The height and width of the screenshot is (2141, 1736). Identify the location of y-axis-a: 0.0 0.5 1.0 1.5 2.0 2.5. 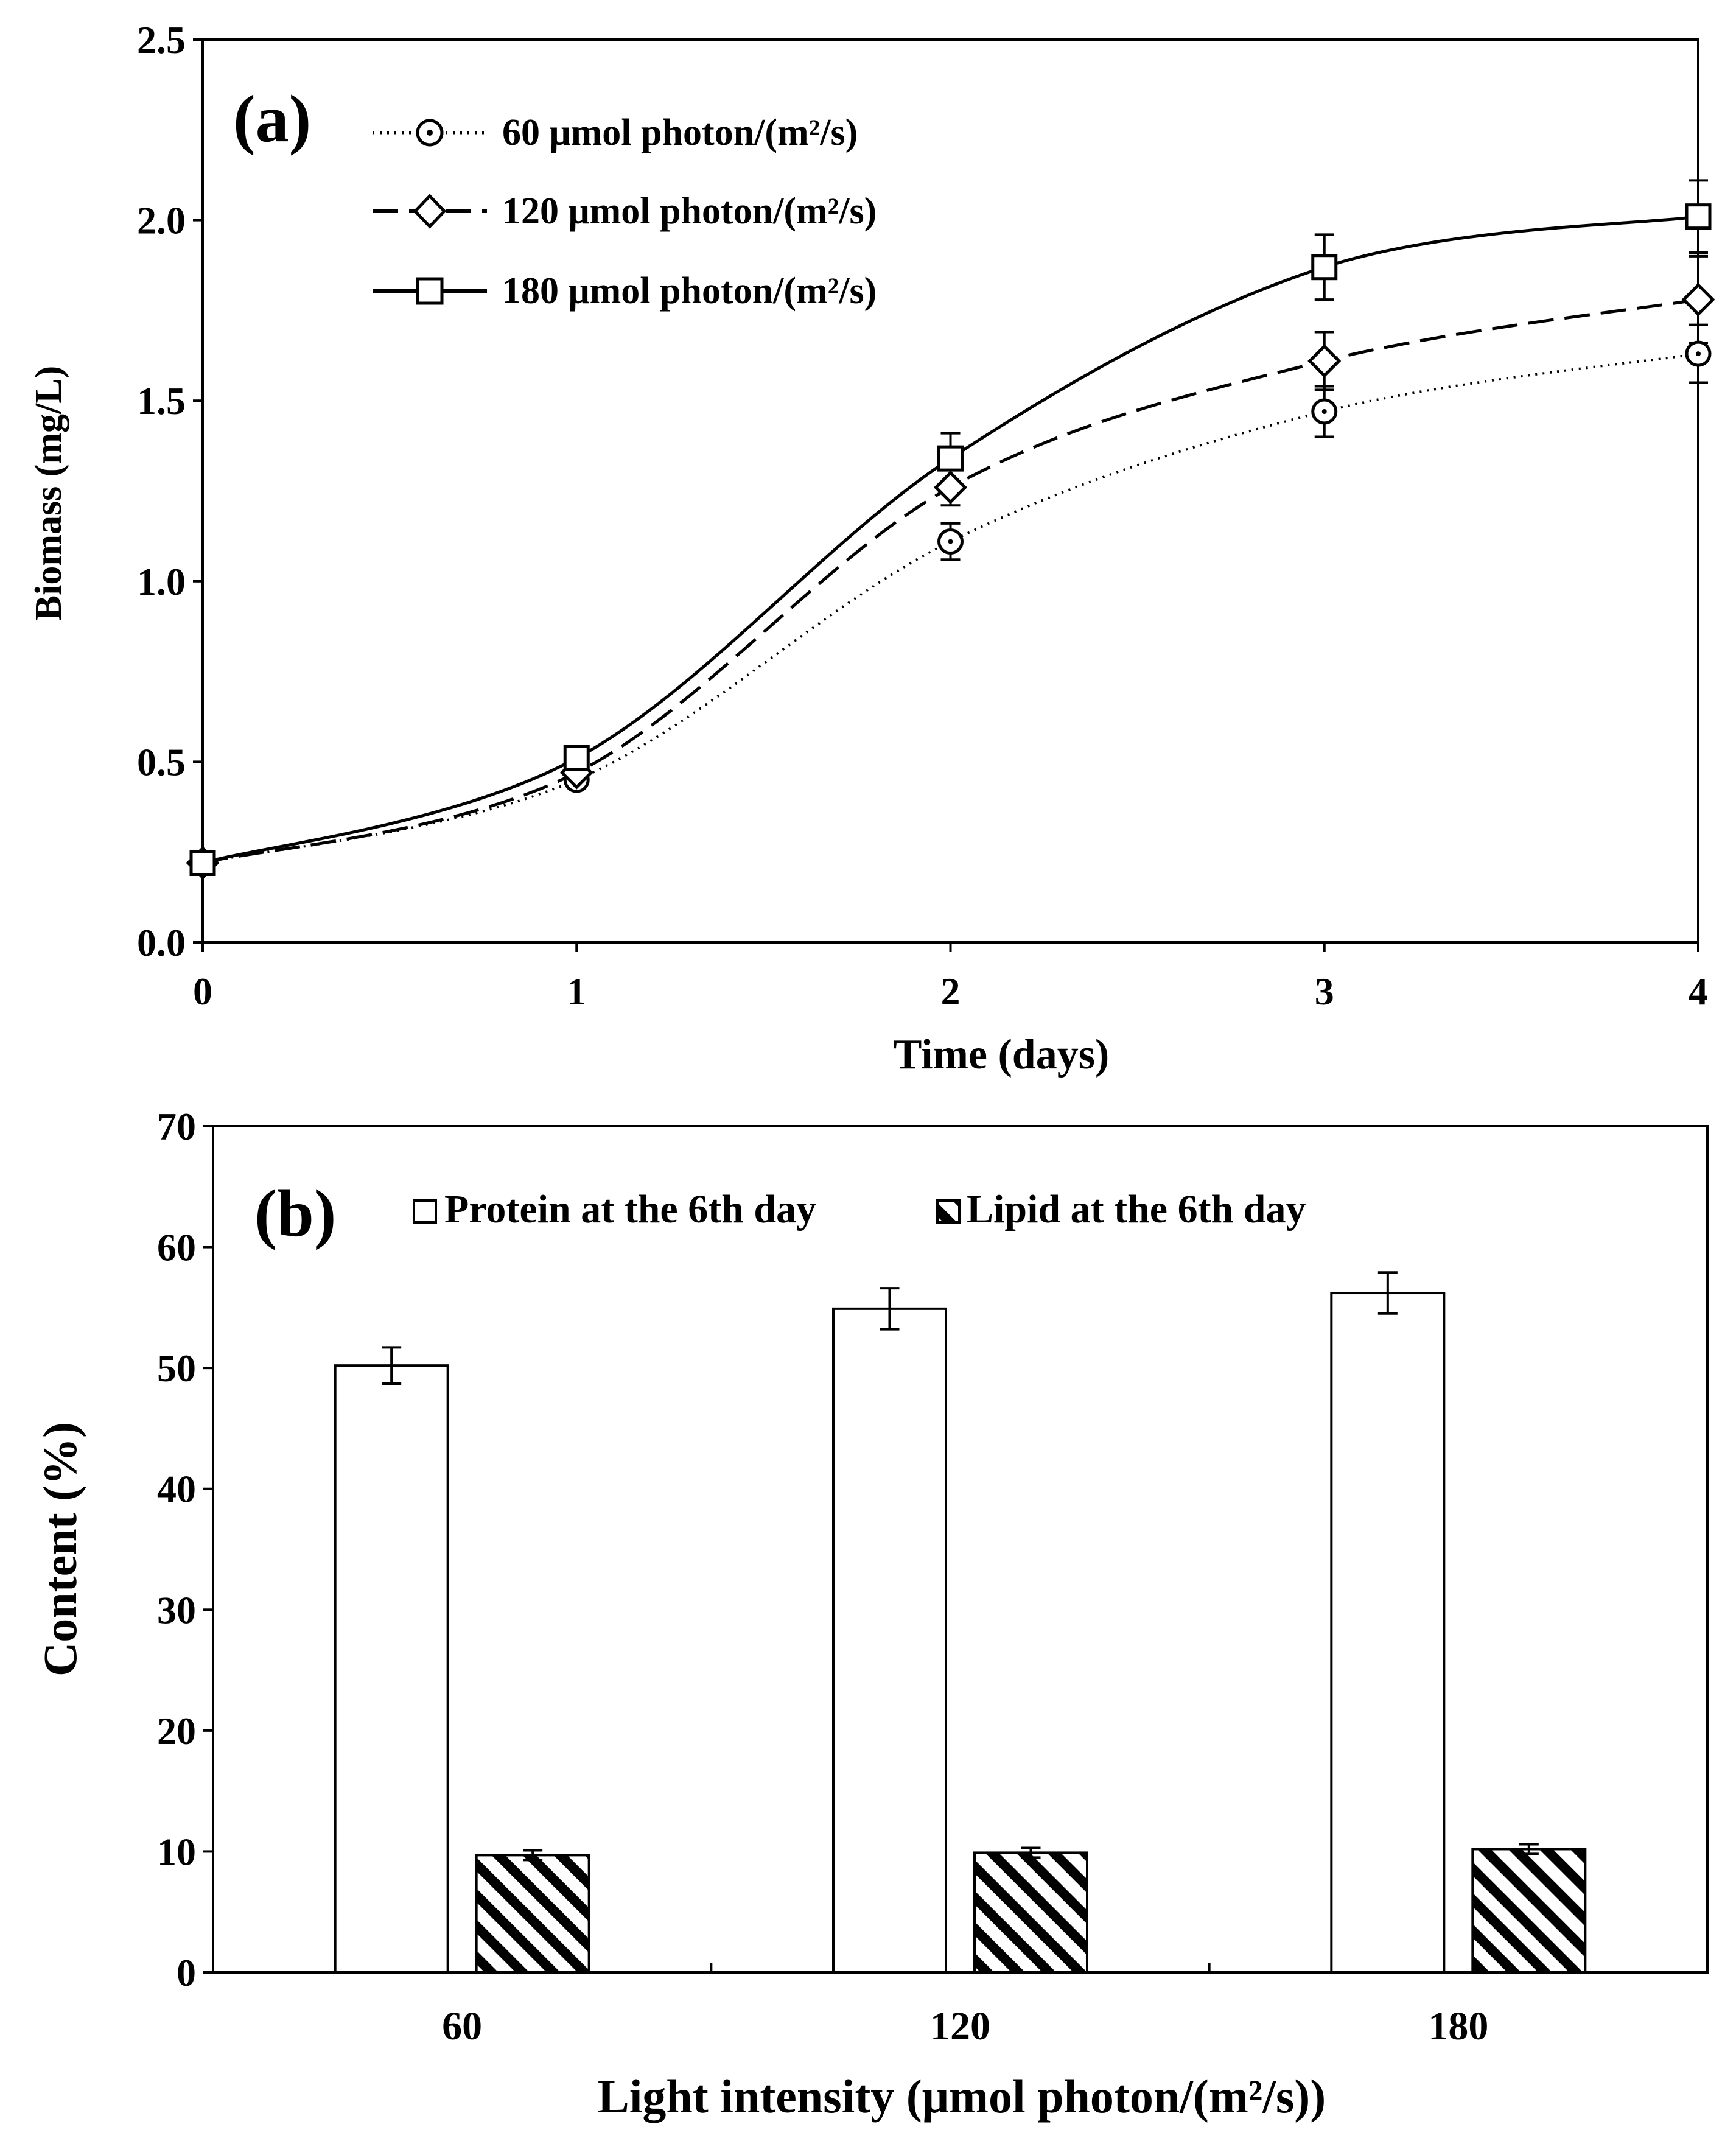
(170, 491).